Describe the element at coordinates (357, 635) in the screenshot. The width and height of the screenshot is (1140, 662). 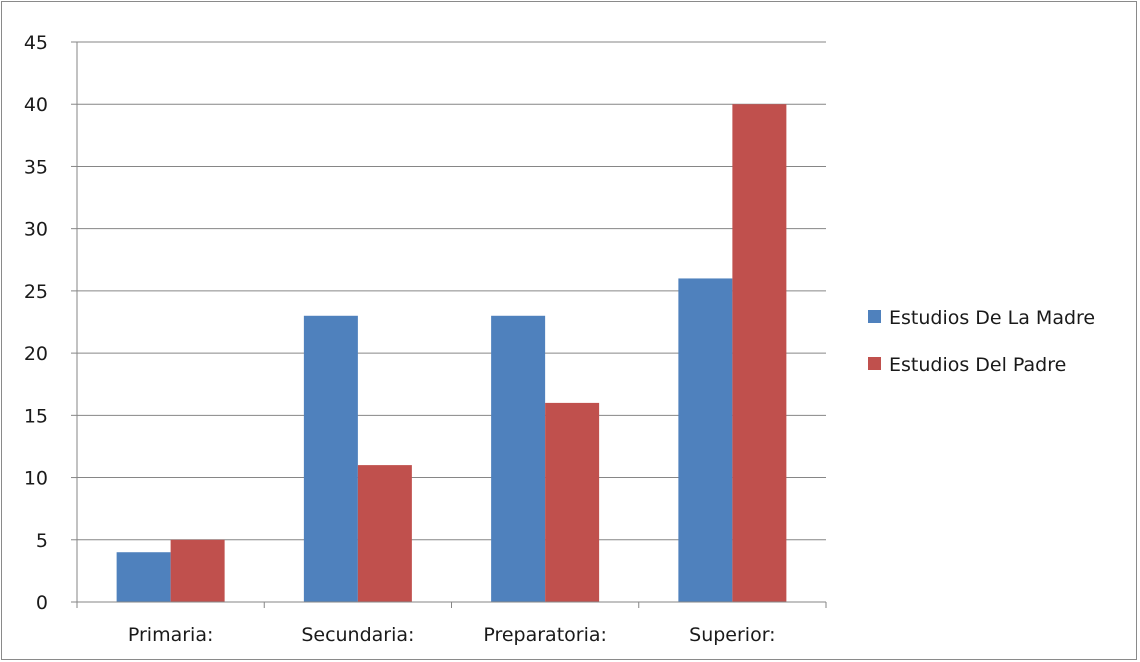
I see `x-tick-label: Secundaria:` at that location.